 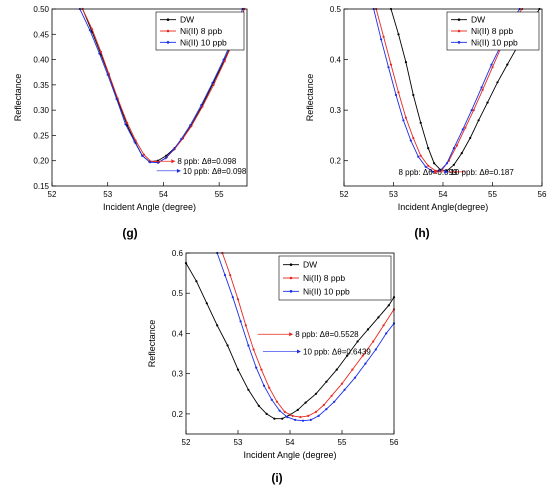 I want to click on y-tick-label: 0.6, so click(x=178, y=253).